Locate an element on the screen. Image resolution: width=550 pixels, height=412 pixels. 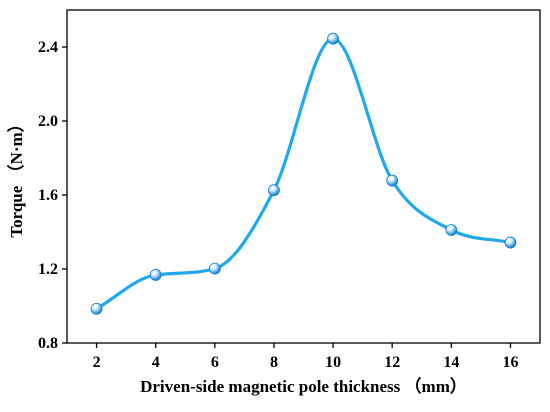
y-tick-label: 1.2 is located at coordinates (48, 269).